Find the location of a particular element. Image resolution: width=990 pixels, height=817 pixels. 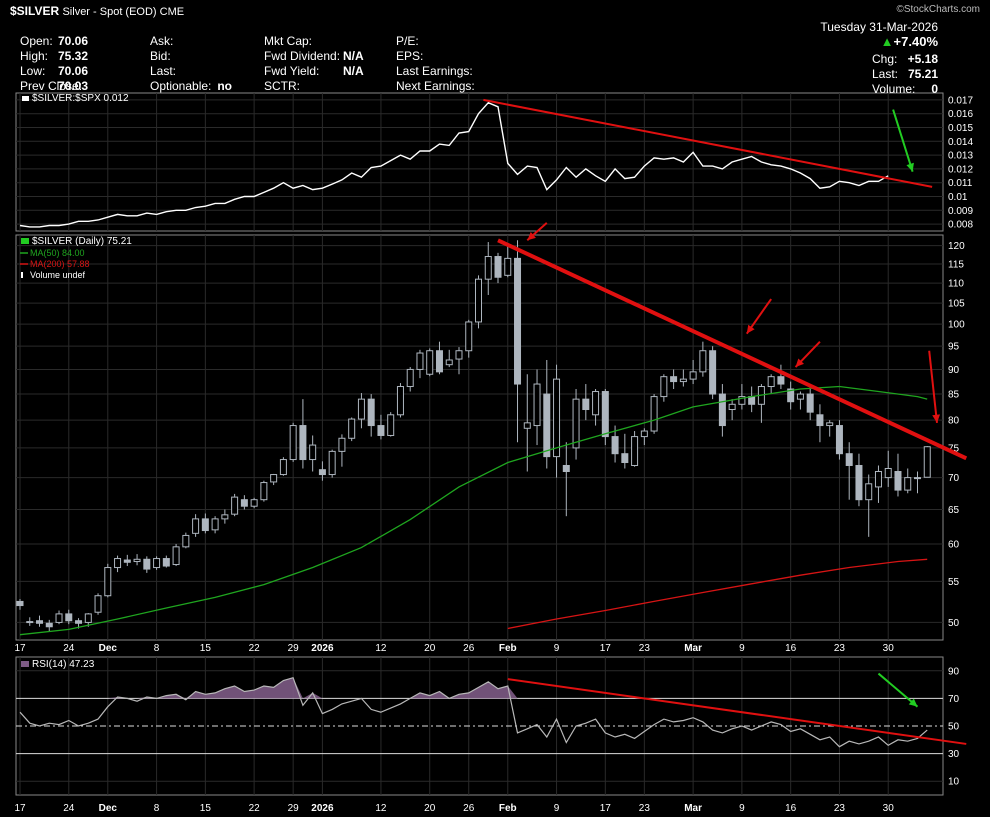

x-tick-label: 16 is located at coordinates (791, 808).